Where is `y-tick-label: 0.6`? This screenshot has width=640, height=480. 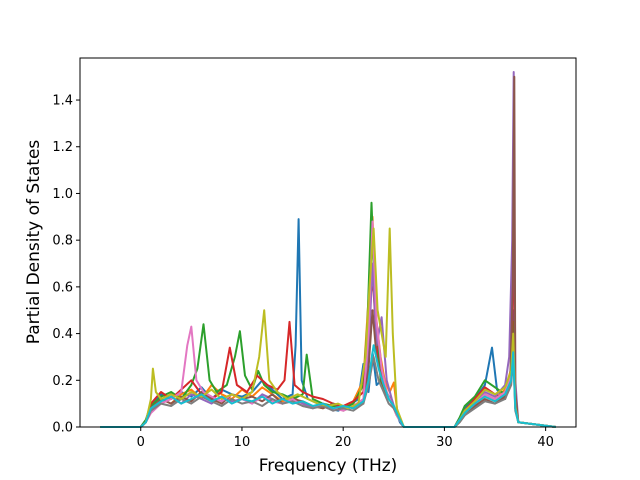
y-tick-label: 0.6 is located at coordinates (62, 287).